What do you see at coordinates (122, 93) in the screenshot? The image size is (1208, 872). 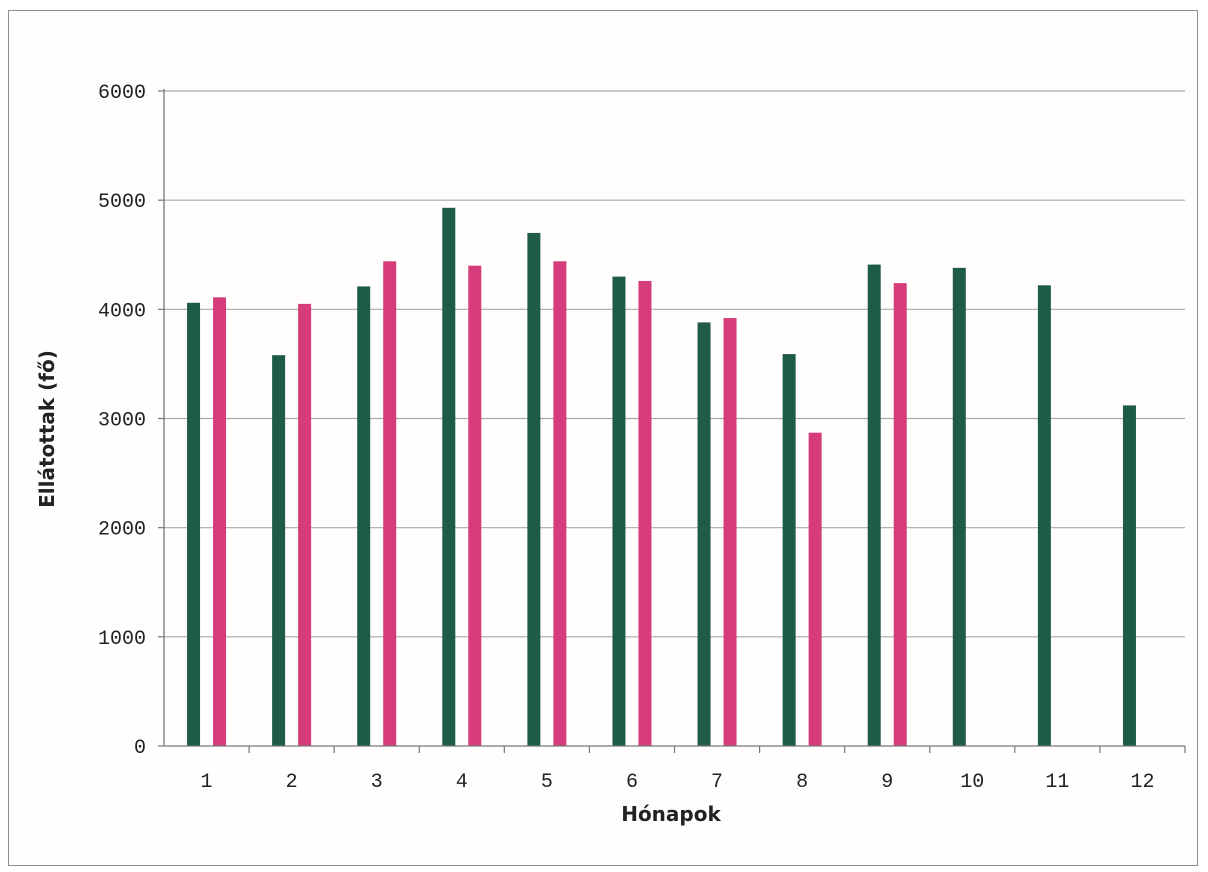 I see `y-tick-label: 6000` at bounding box center [122, 93].